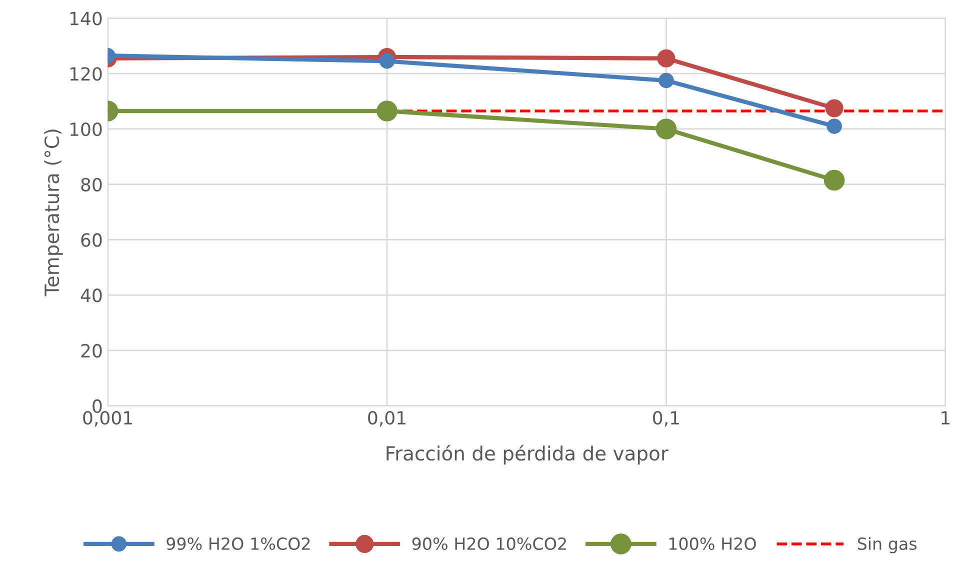  Describe the element at coordinates (107, 419) in the screenshot. I see `x-tick-label: 0,001` at that location.